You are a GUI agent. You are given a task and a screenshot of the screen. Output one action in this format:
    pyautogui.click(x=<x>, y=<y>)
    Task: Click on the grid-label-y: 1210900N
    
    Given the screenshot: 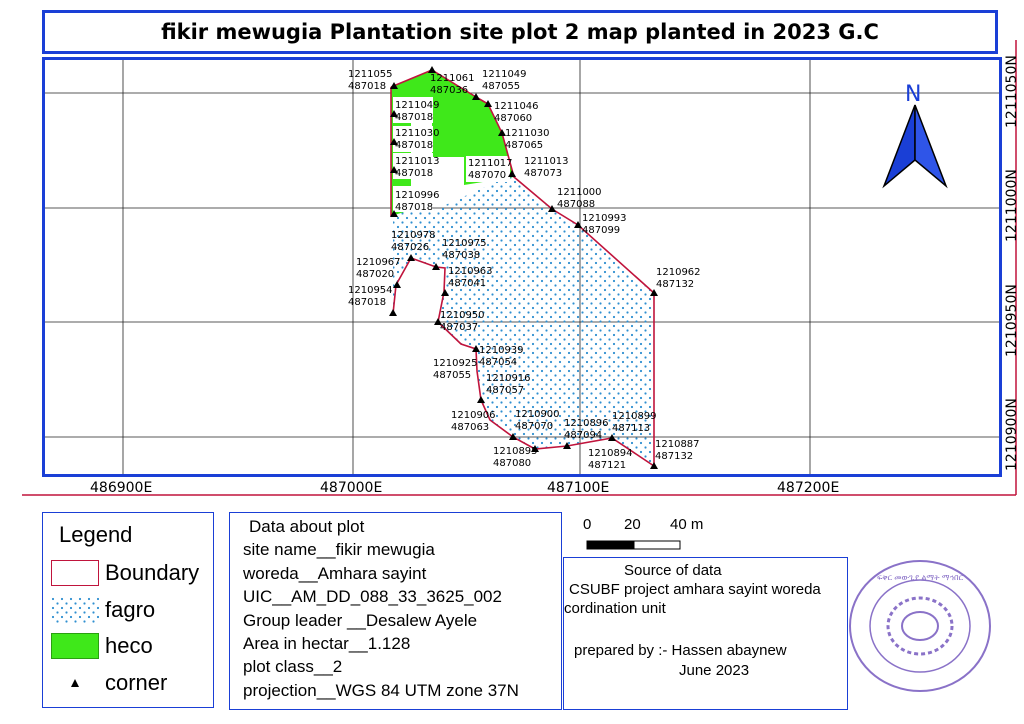 What is the action you would take?
    pyautogui.click(x=1012, y=434)
    